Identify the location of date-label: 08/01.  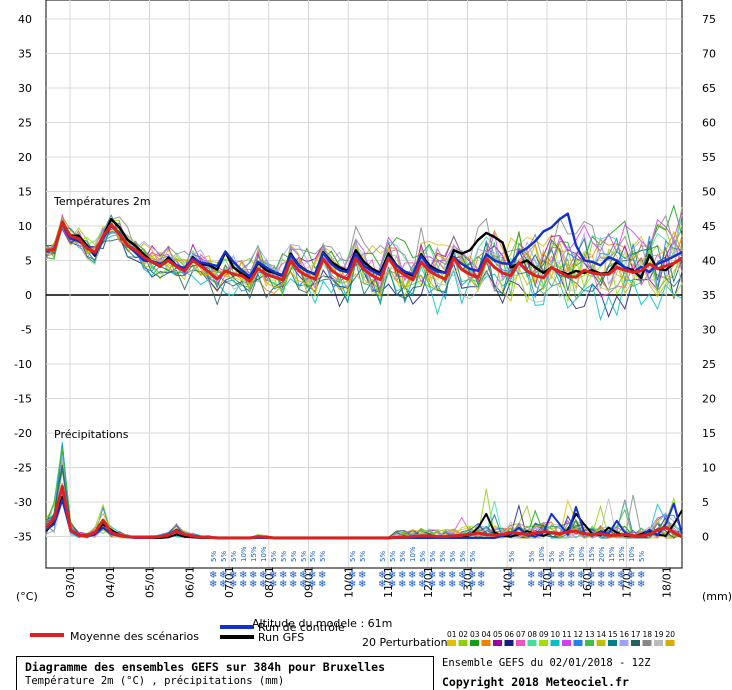
(269, 582).